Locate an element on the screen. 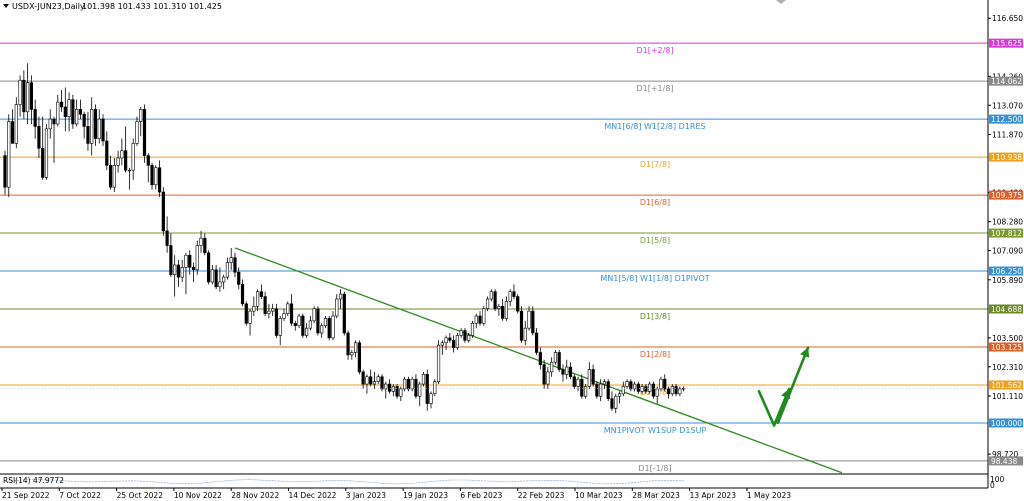 Image resolution: width=1024 pixels, height=501 pixels. date-tick-label: 10 Nov 2022 is located at coordinates (198, 495).